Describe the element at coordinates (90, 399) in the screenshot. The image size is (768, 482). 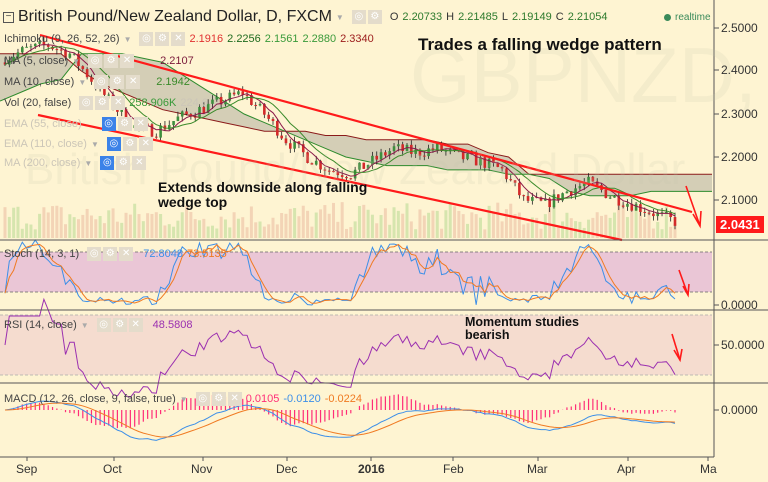
I see `macd-label: MACD (12, 26, close, 9, false, true)` at that location.